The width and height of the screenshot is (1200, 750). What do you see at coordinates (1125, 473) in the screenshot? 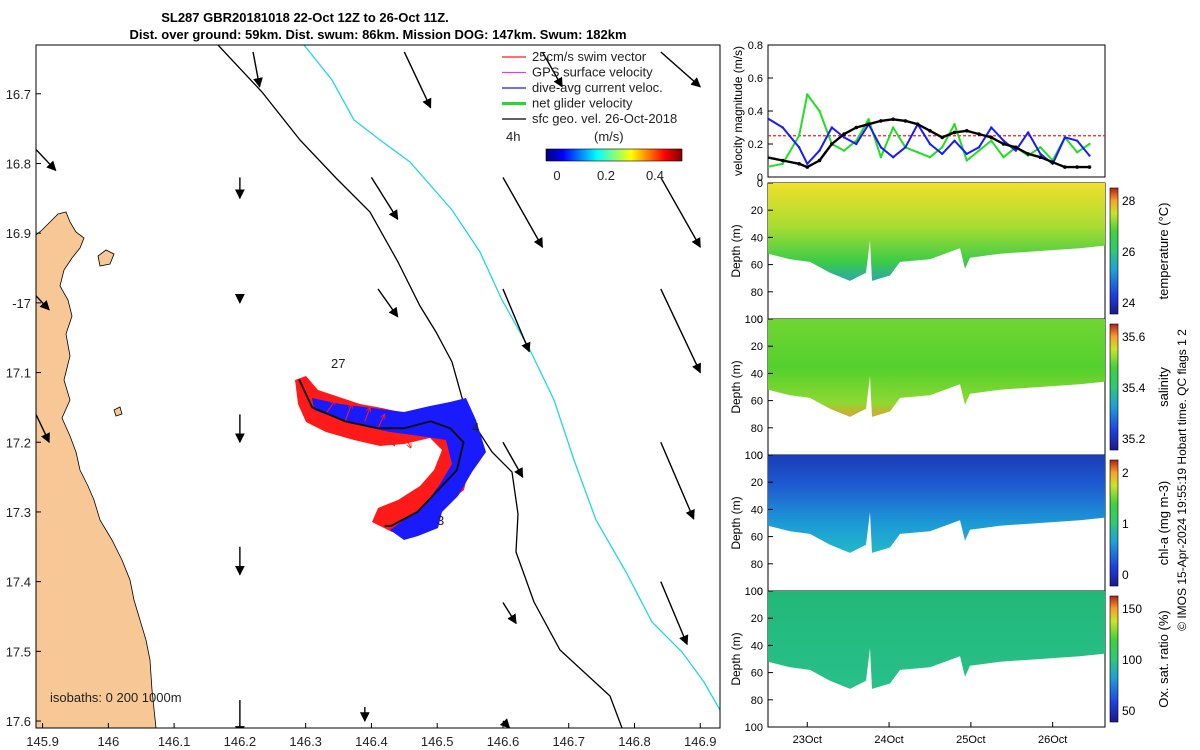
I see `colorbar-tick-label: 2` at bounding box center [1125, 473].